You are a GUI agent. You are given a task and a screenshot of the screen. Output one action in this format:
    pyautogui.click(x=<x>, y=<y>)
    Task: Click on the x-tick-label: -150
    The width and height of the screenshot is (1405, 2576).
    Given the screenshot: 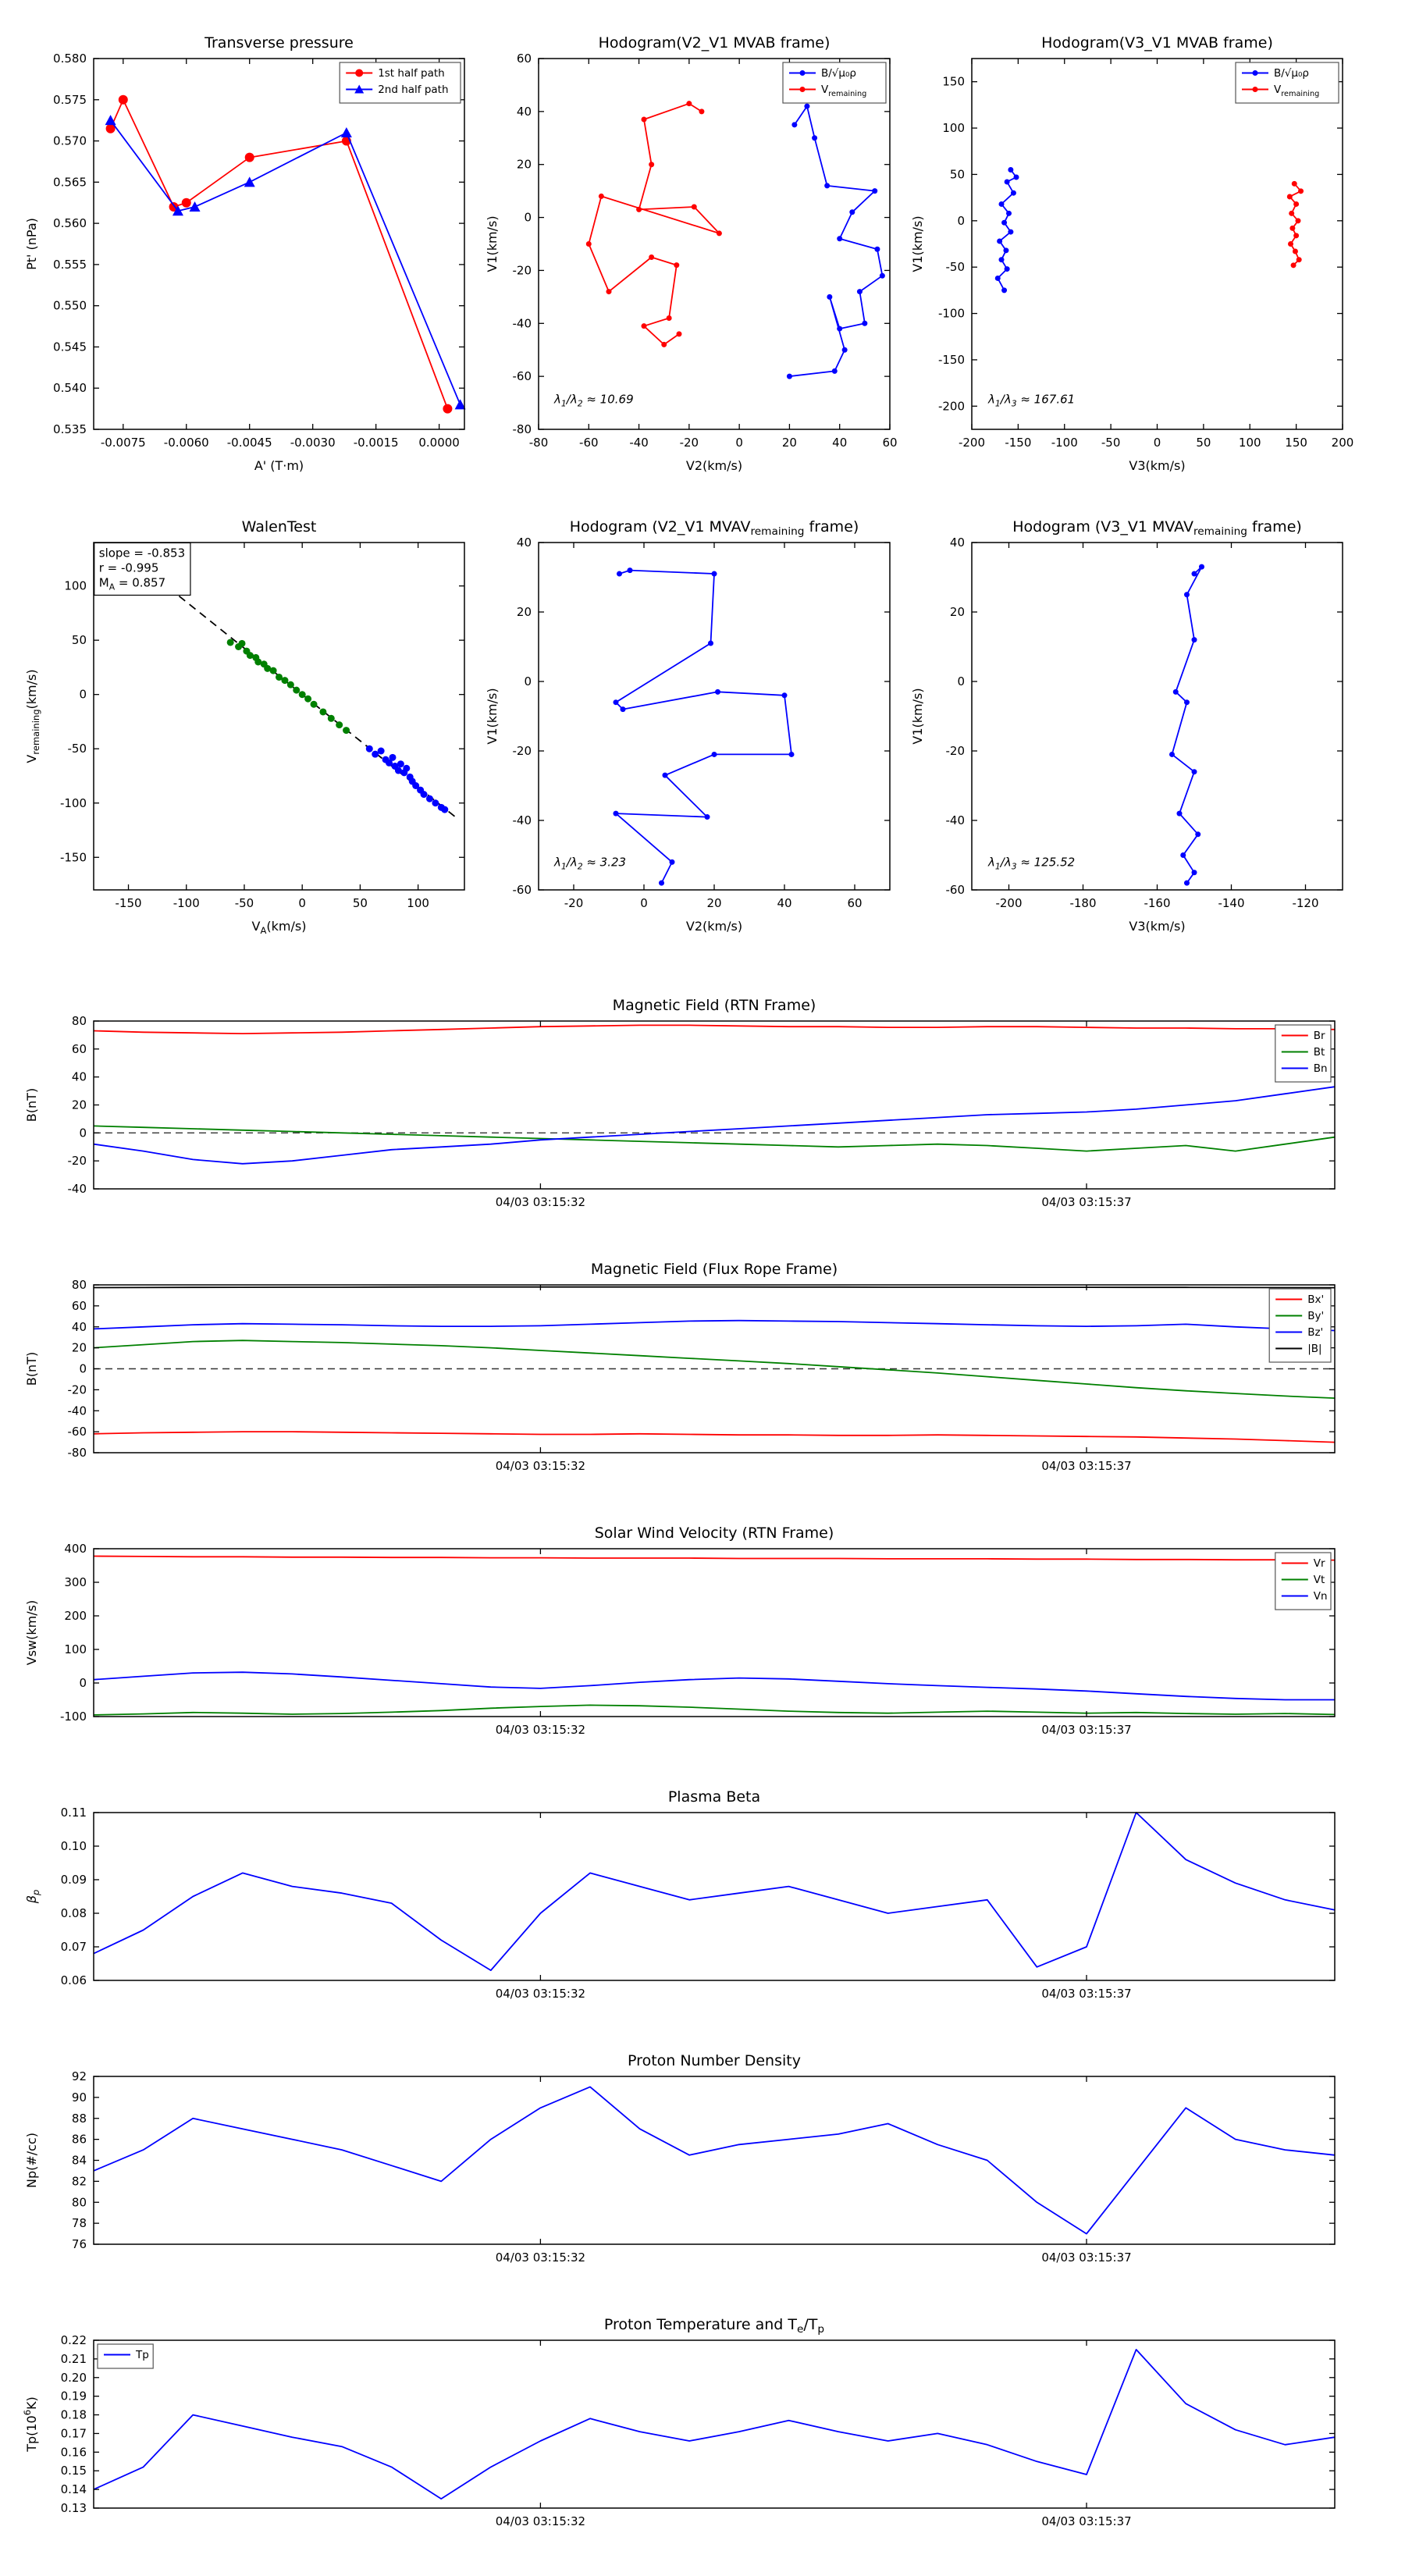 What is the action you would take?
    pyautogui.click(x=1018, y=443)
    